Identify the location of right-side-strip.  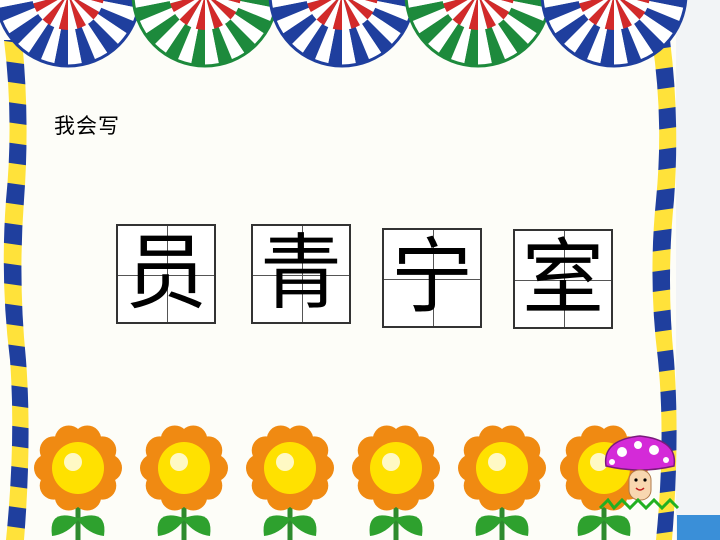
(698, 270).